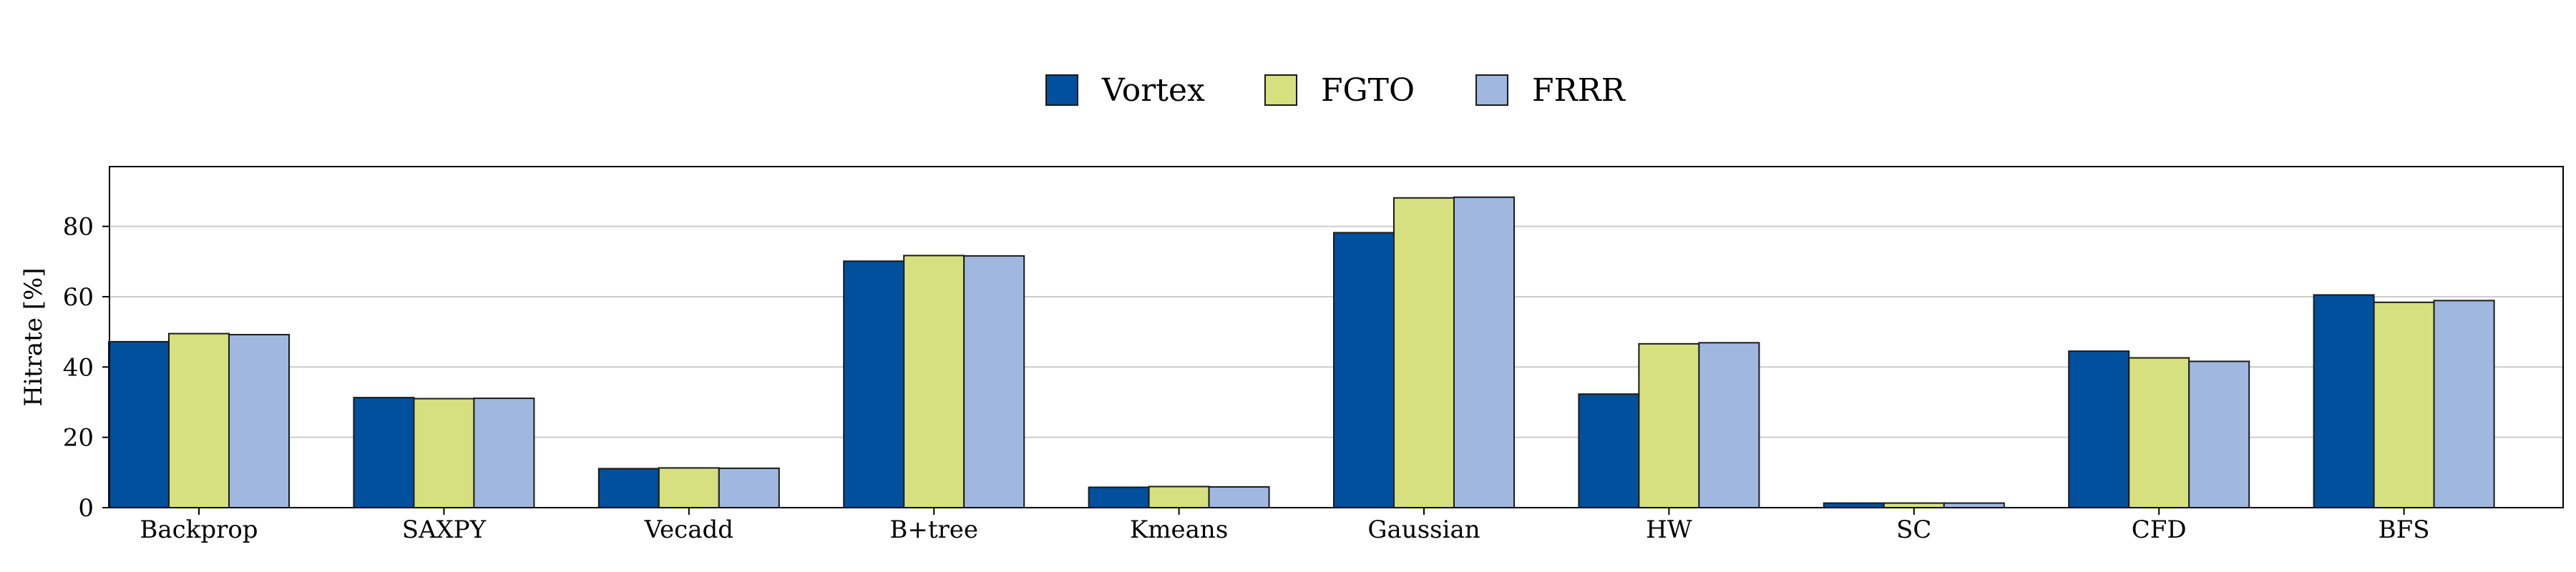 Image resolution: width=2576 pixels, height=572 pixels. I want to click on bar-fgto-saxpy, so click(444, 453).